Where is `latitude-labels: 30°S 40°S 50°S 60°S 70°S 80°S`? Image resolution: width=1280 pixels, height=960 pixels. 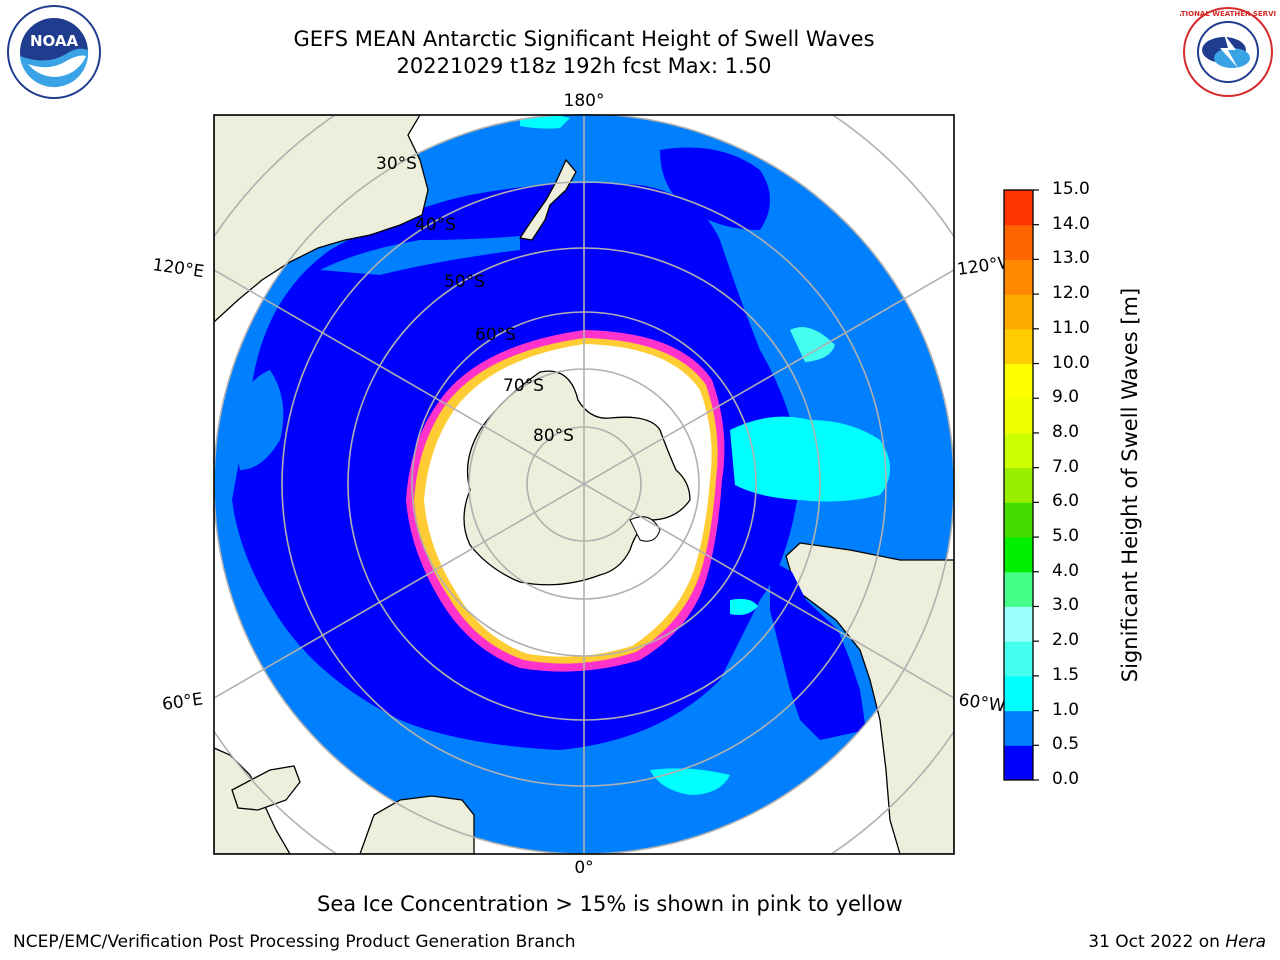 latitude-labels: 30°S 40°S 50°S 60°S 70°S 80°S is located at coordinates (475, 300).